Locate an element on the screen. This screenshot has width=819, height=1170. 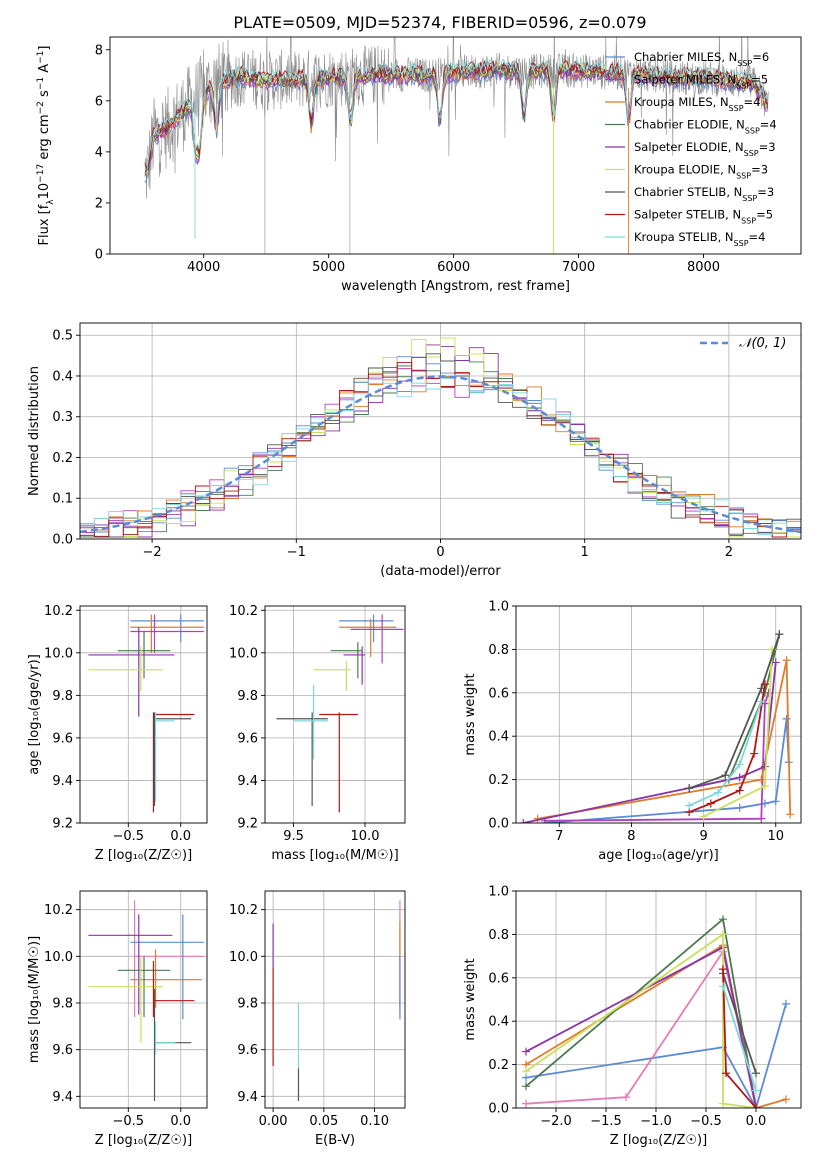
y-tick-label: 0.6 is located at coordinates (498, 693).